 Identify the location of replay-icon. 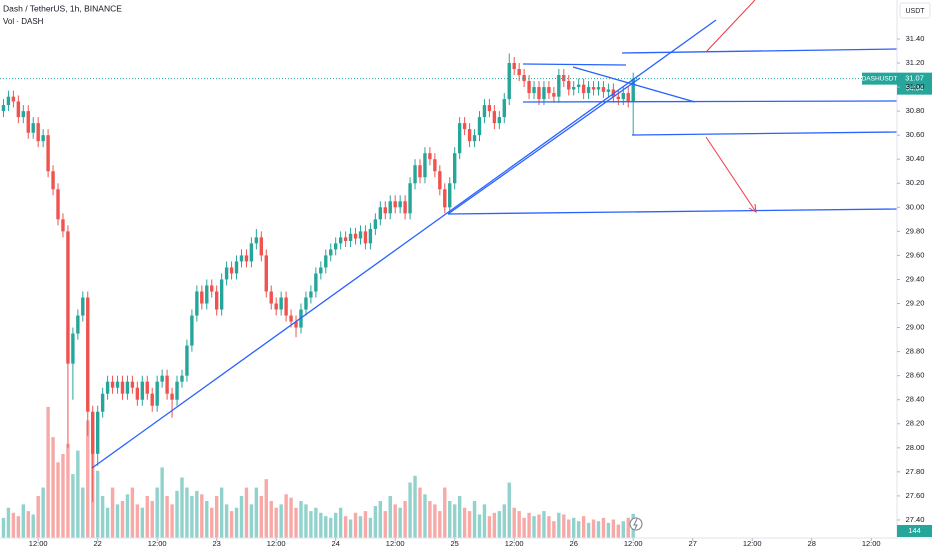
(636, 524).